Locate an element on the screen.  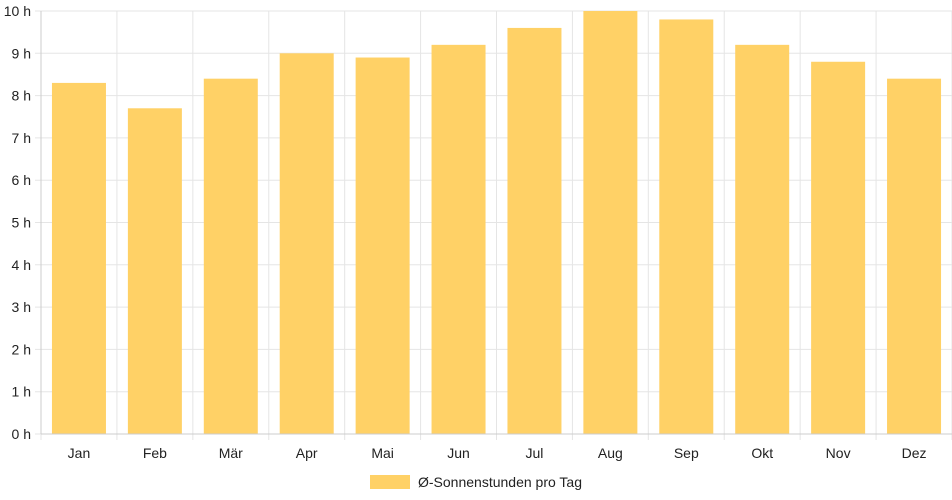
y-tick-label: 6 h is located at coordinates (21, 180).